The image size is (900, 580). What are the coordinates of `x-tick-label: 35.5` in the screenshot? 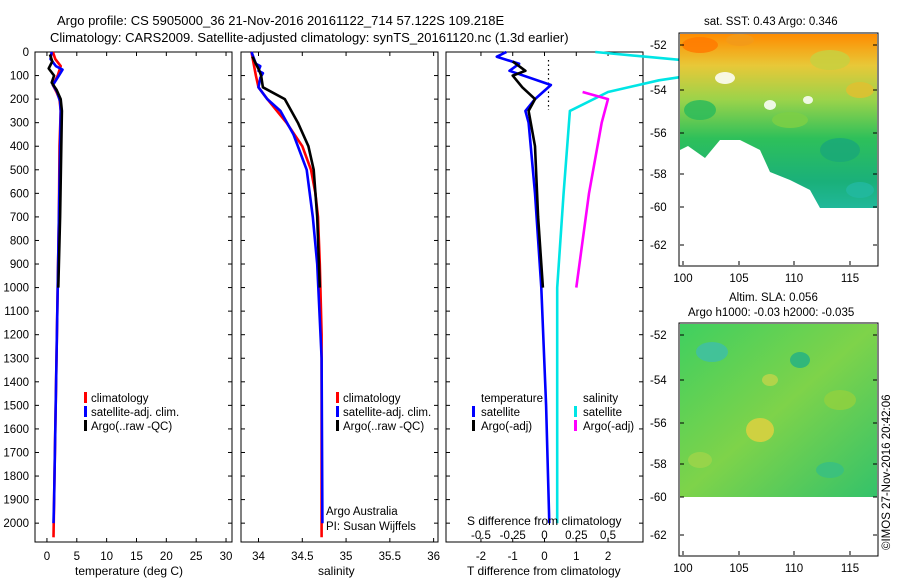 It's located at (390, 557).